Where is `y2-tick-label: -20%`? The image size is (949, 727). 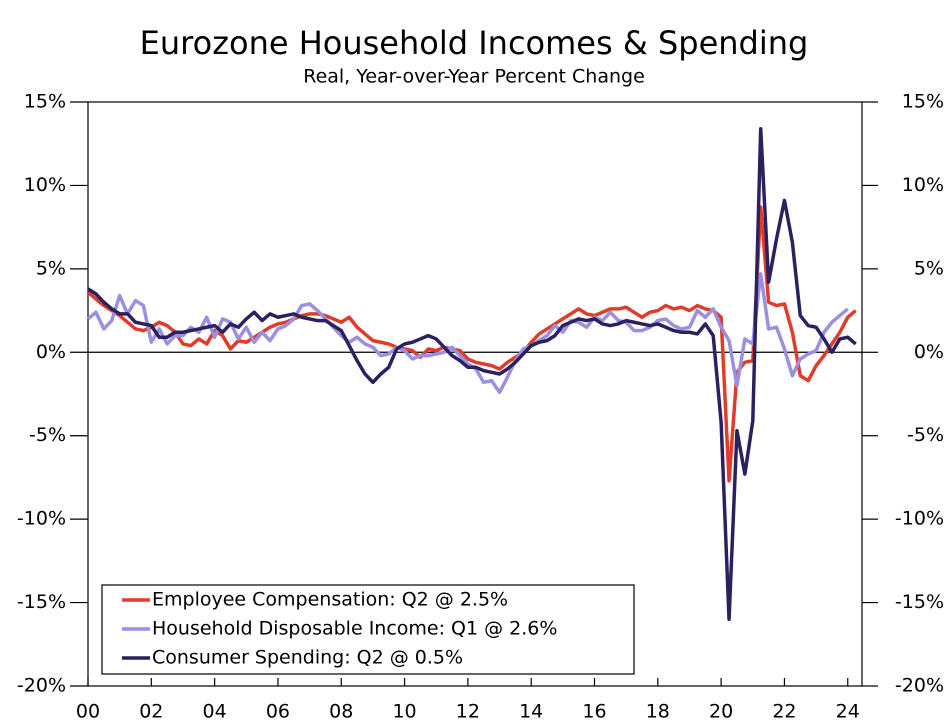
y2-tick-label: -20% is located at coordinates (919, 686).